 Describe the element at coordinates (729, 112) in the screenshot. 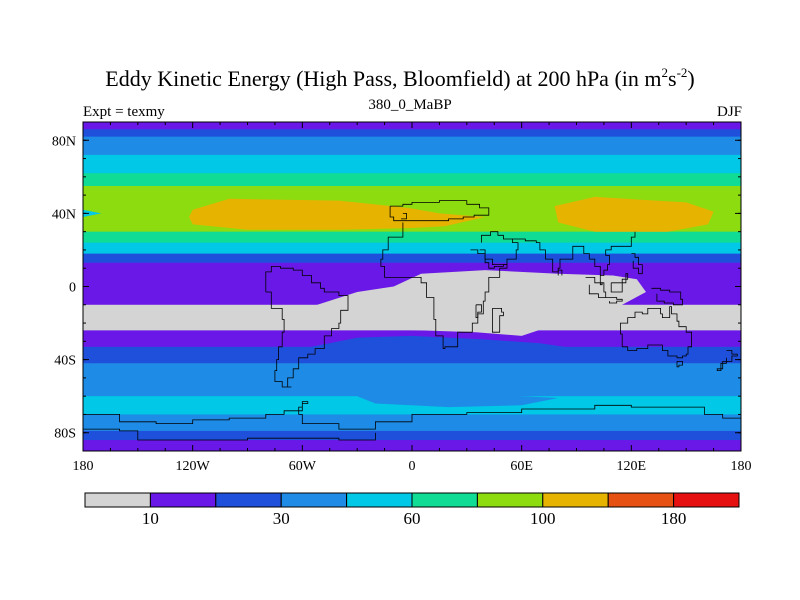

I see `season-label: DJF` at that location.